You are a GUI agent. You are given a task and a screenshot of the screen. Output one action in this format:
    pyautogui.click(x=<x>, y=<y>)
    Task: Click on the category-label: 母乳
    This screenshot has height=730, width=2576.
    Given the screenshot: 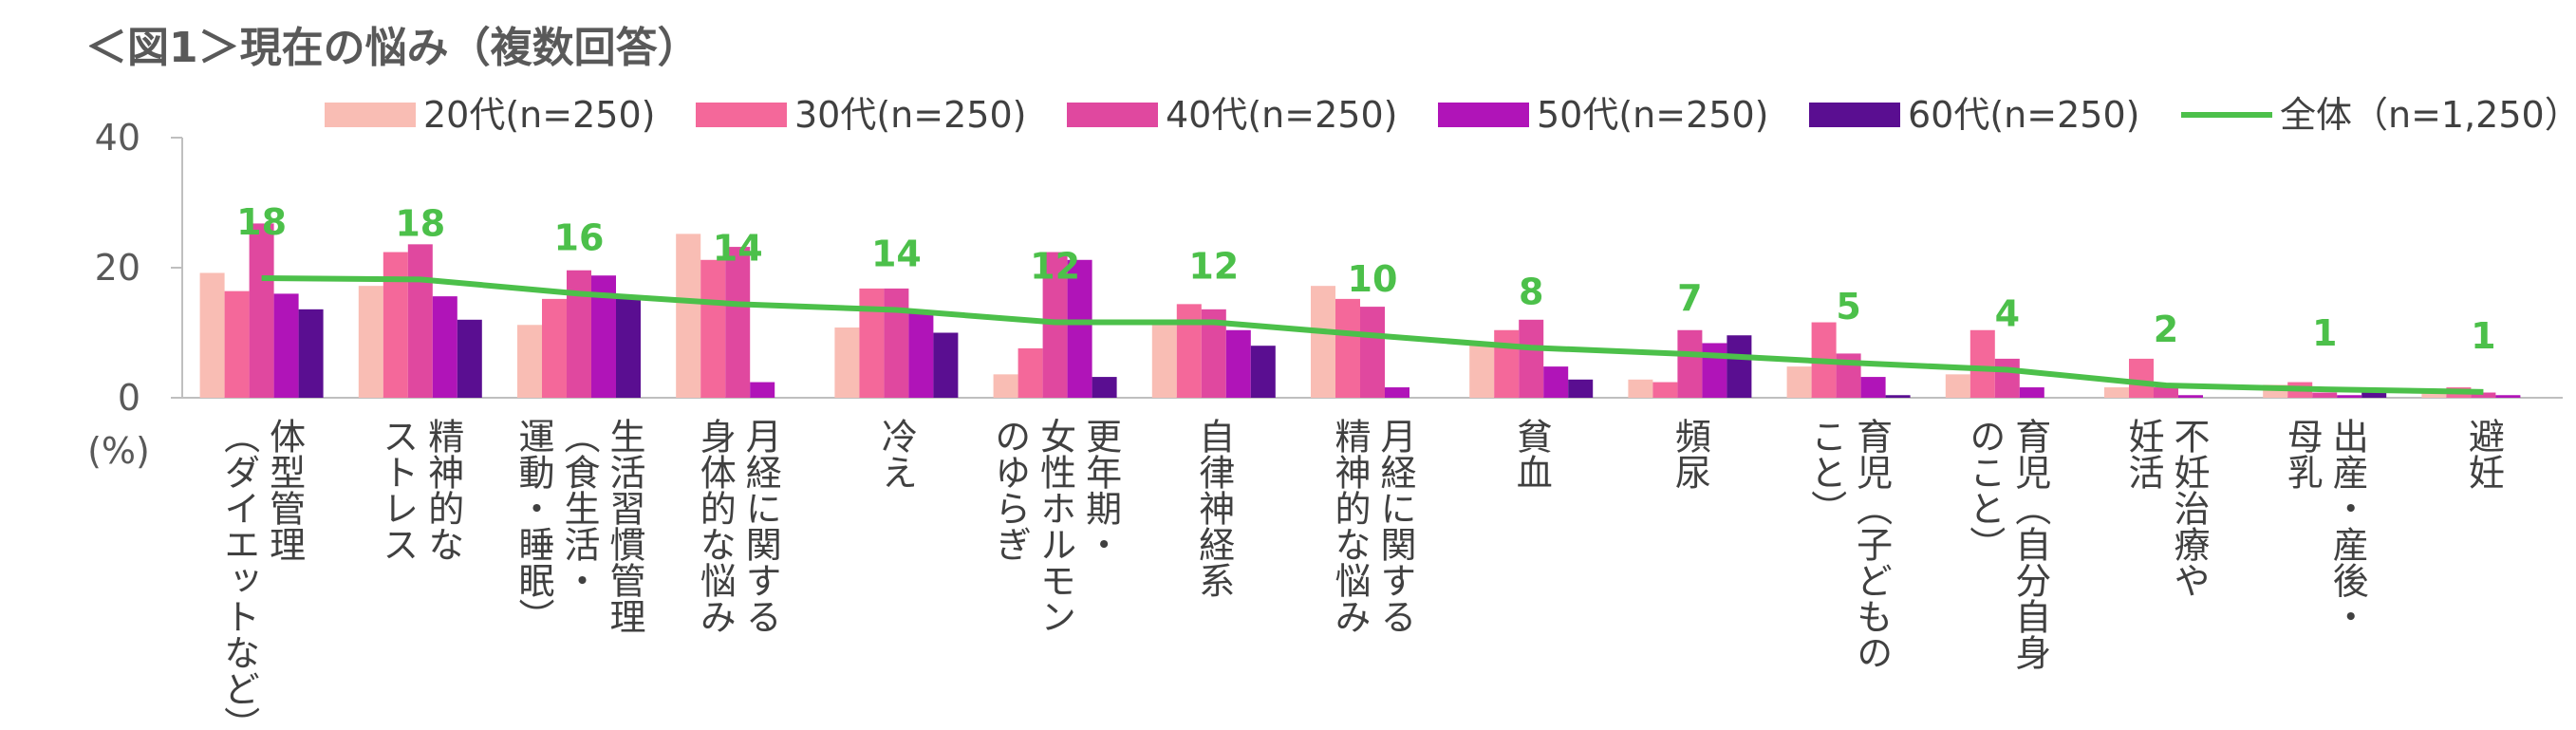 What is the action you would take?
    pyautogui.click(x=2302, y=454)
    